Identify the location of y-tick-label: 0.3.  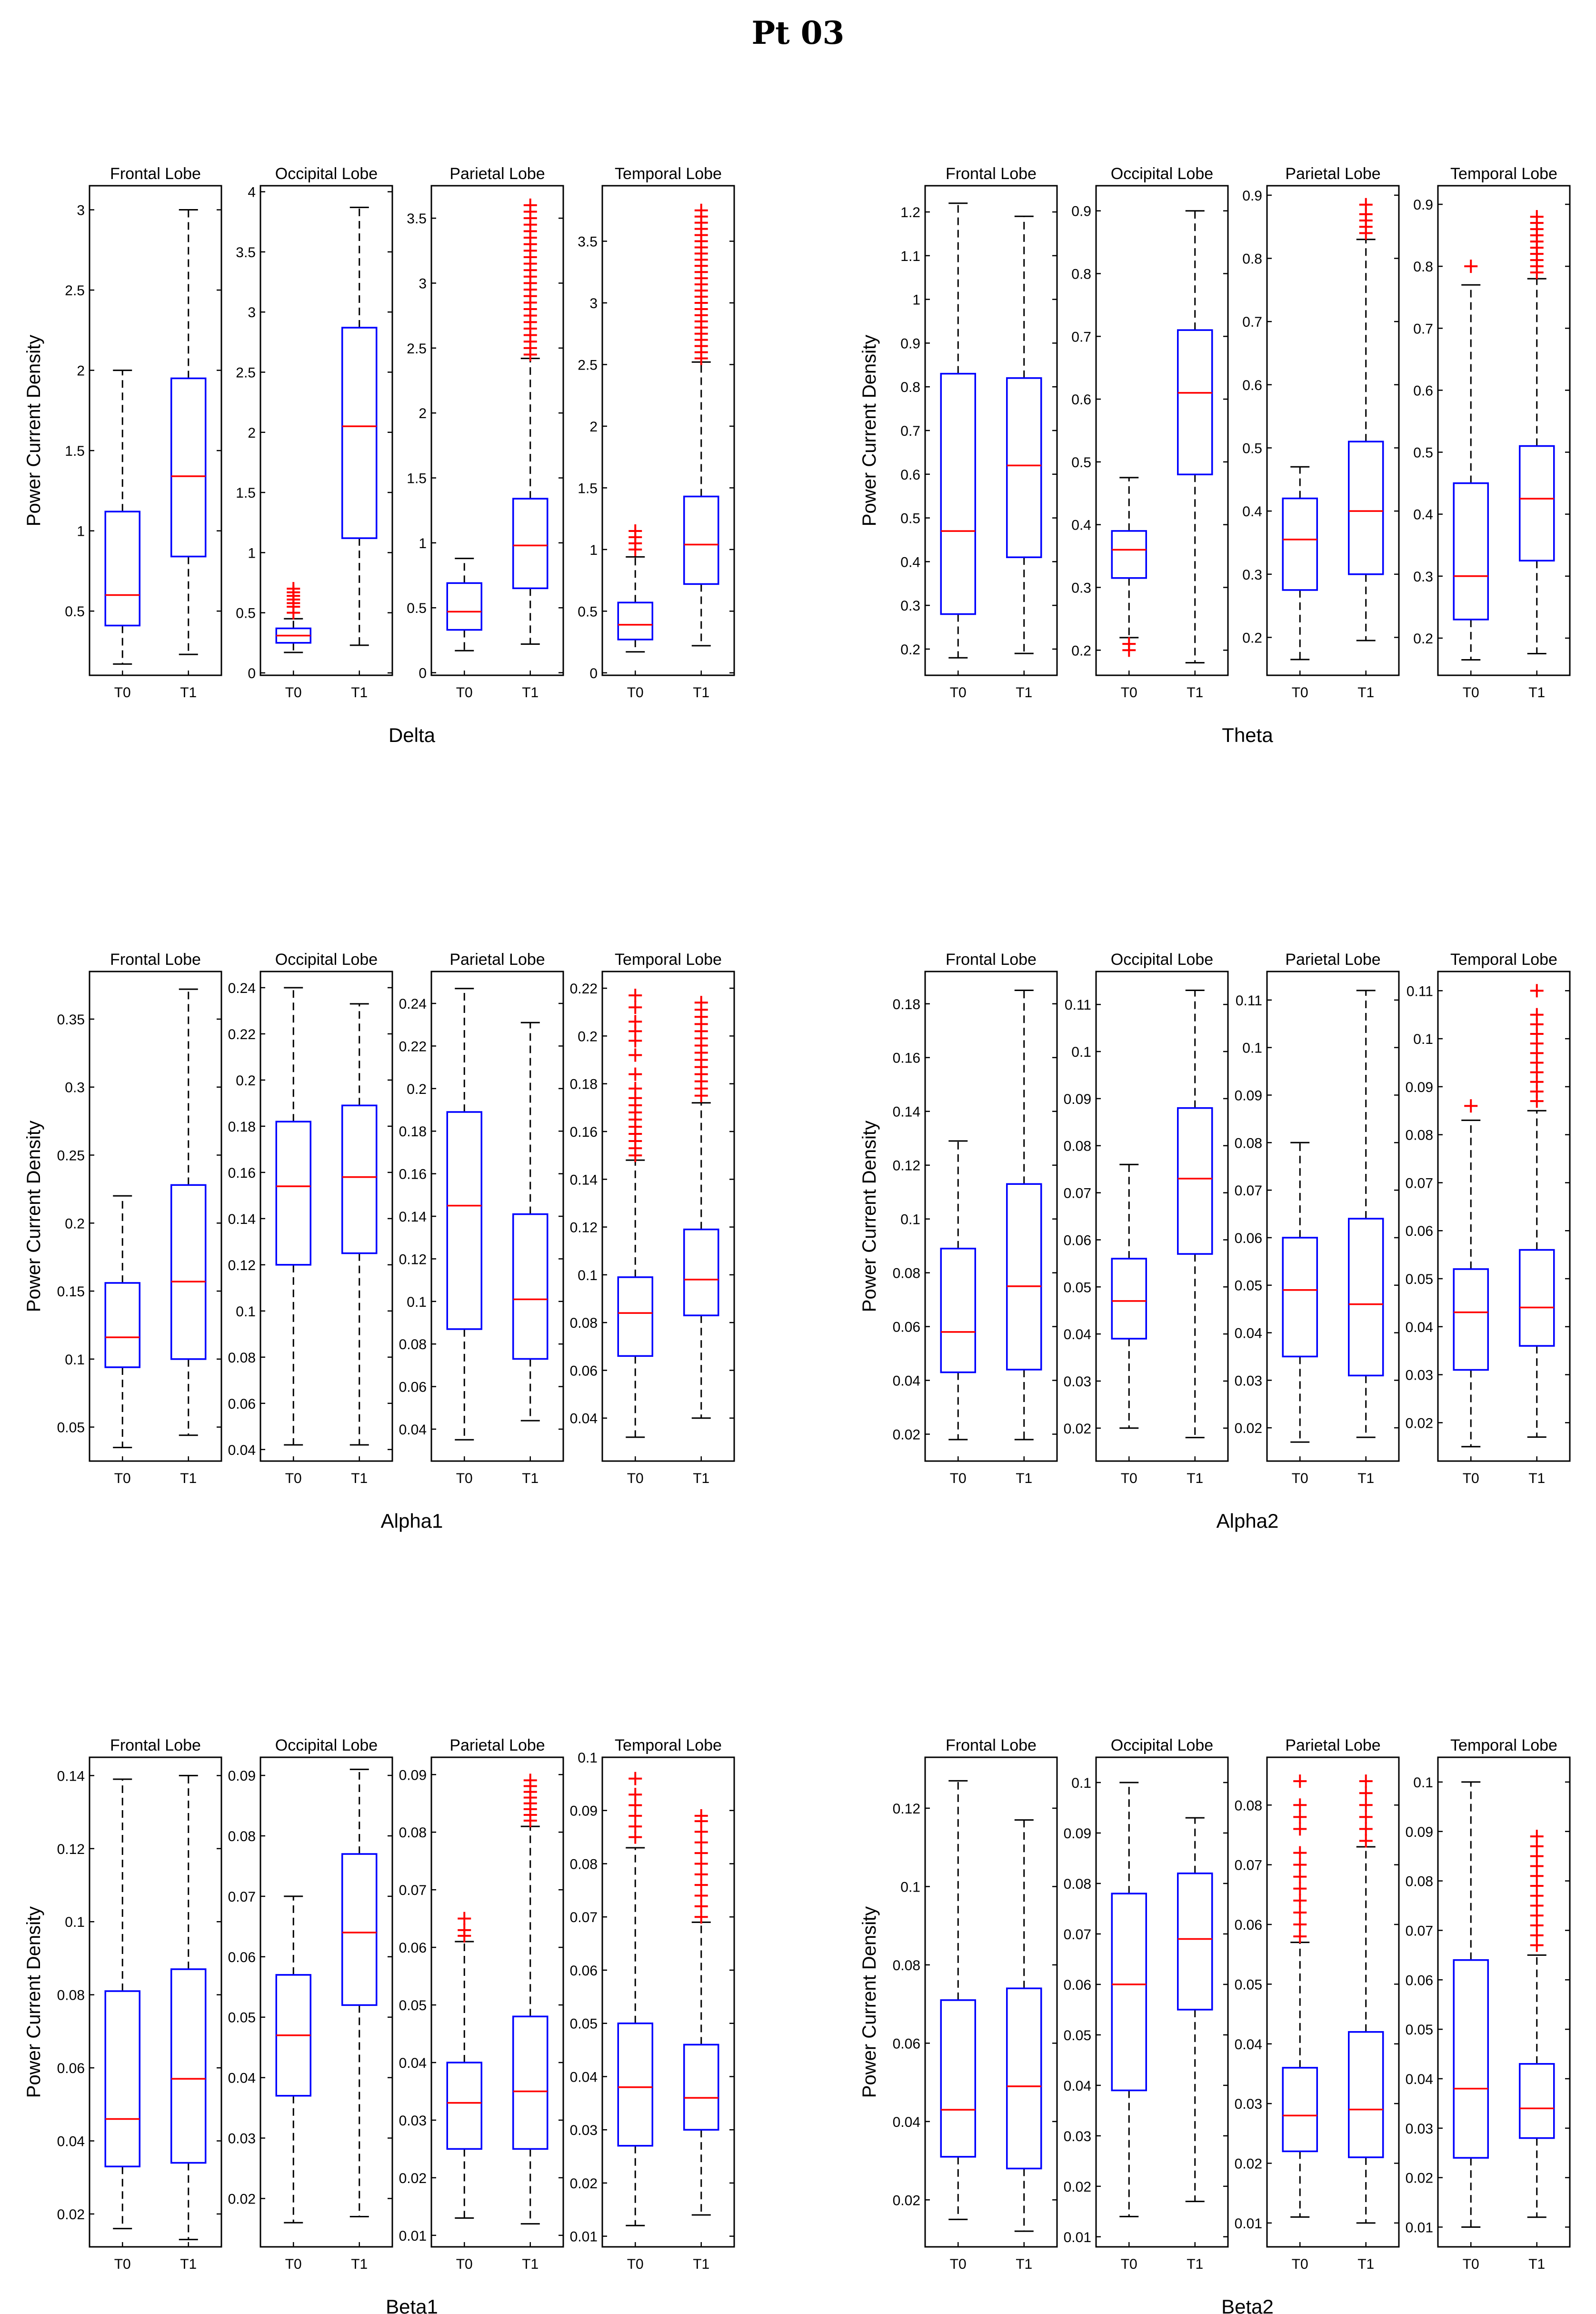
(1252, 575).